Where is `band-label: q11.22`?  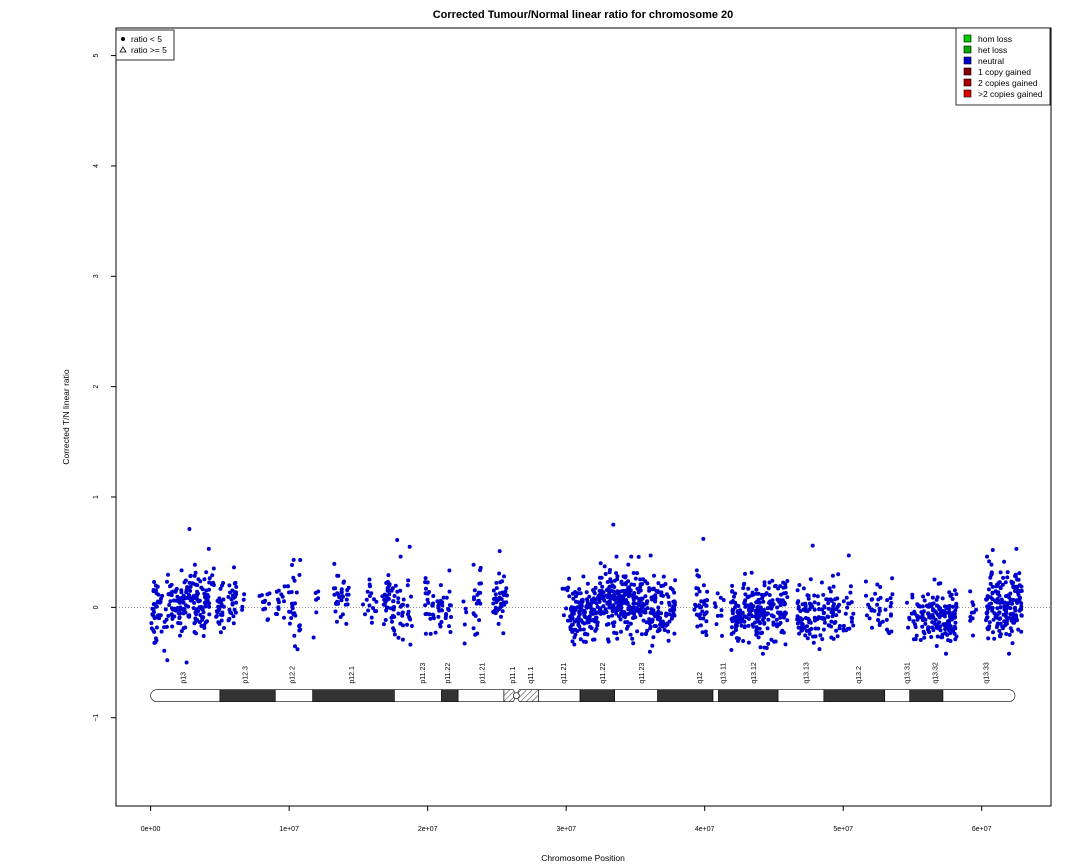
band-label: q11.22 is located at coordinates (603, 673).